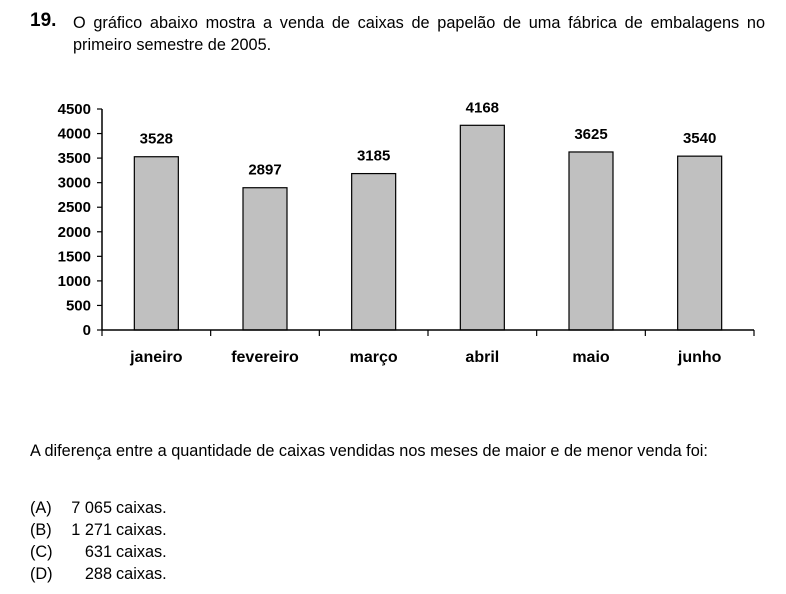 This screenshot has width=786, height=594. What do you see at coordinates (591, 357) in the screenshot?
I see `x-category-label: maio` at bounding box center [591, 357].